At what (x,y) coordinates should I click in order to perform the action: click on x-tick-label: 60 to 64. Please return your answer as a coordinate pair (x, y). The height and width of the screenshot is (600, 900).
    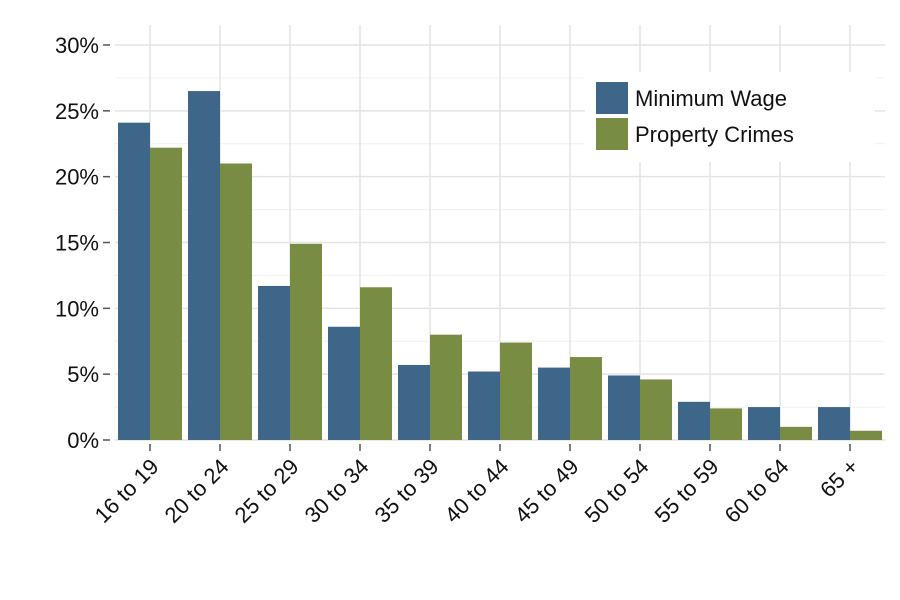
    Looking at the image, I should click on (757, 491).